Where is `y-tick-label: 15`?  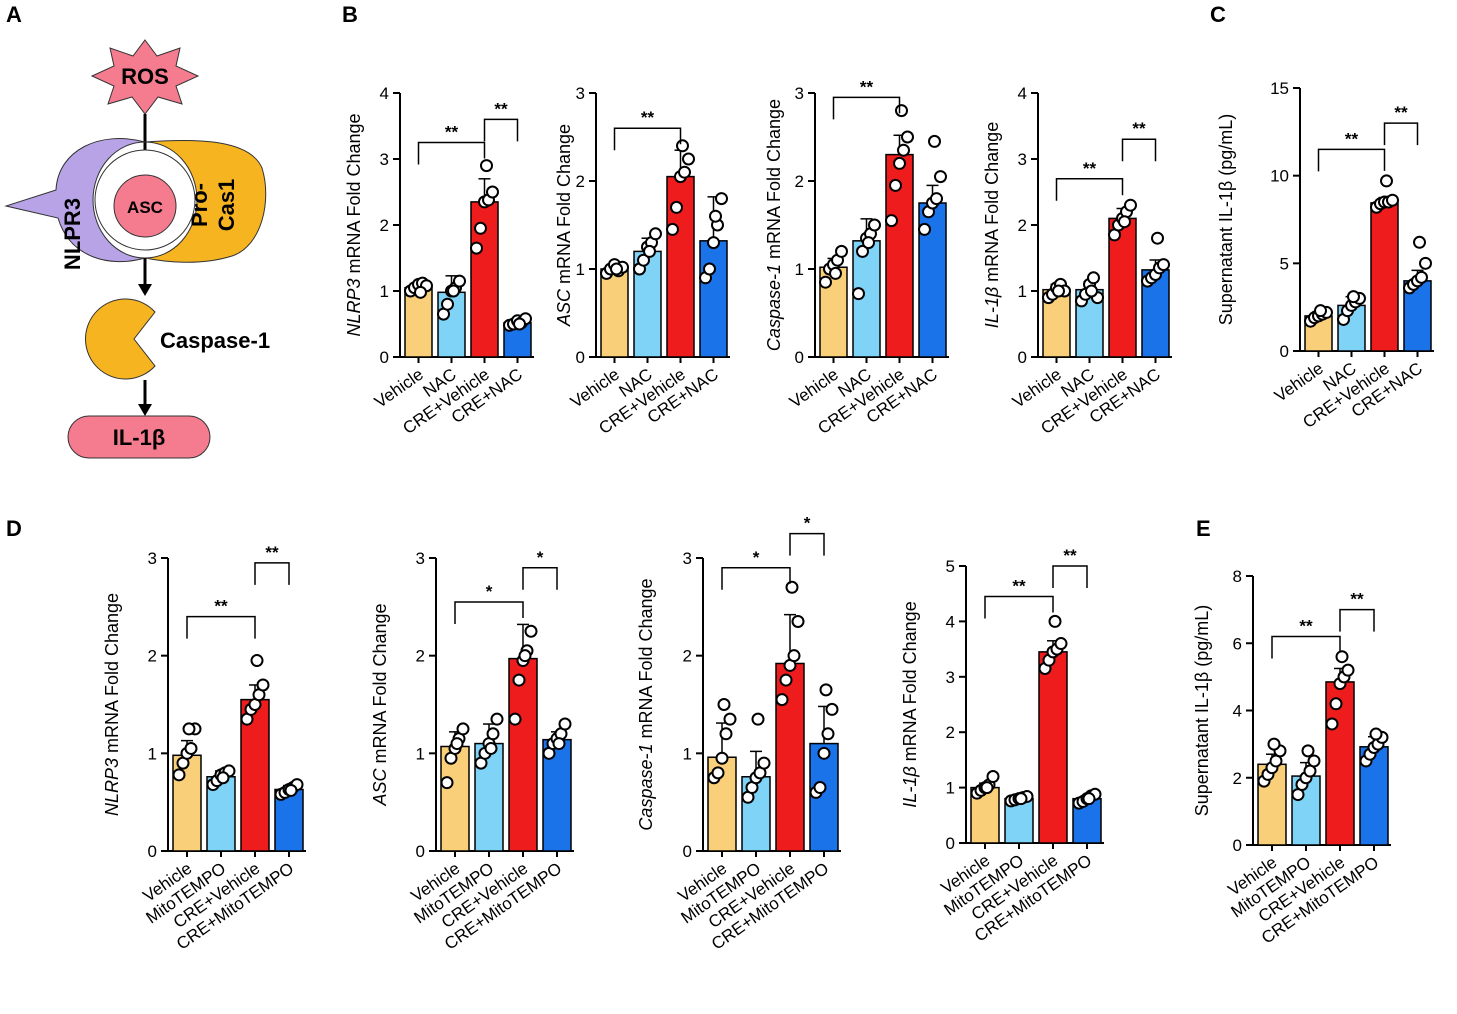 y-tick-label: 15 is located at coordinates (1279, 88).